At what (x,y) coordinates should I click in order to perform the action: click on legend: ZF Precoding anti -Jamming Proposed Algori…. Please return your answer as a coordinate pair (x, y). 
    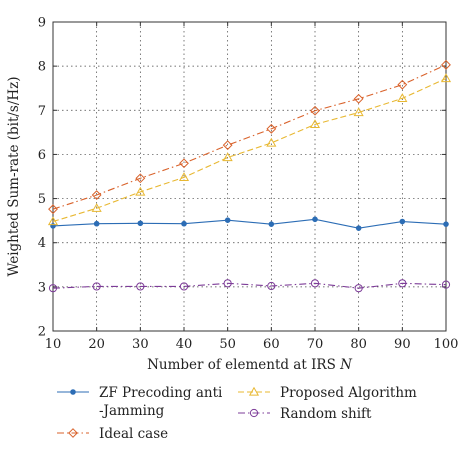
    Looking at the image, I should click on (237, 413).